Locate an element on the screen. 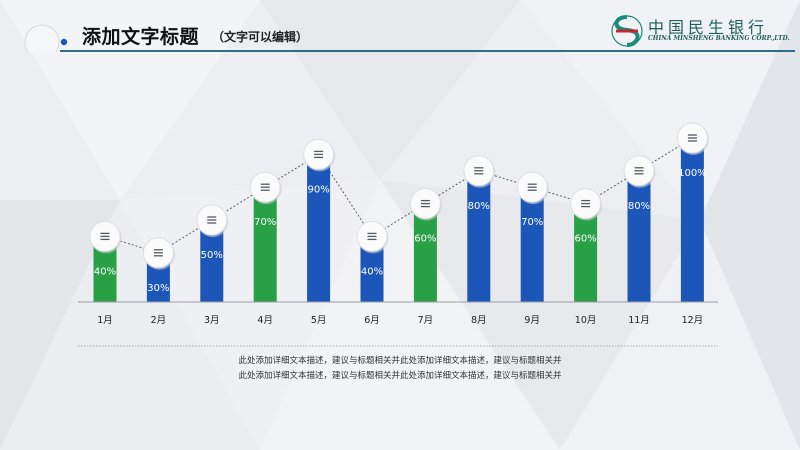  x-tick-label: 5月 is located at coordinates (319, 320).